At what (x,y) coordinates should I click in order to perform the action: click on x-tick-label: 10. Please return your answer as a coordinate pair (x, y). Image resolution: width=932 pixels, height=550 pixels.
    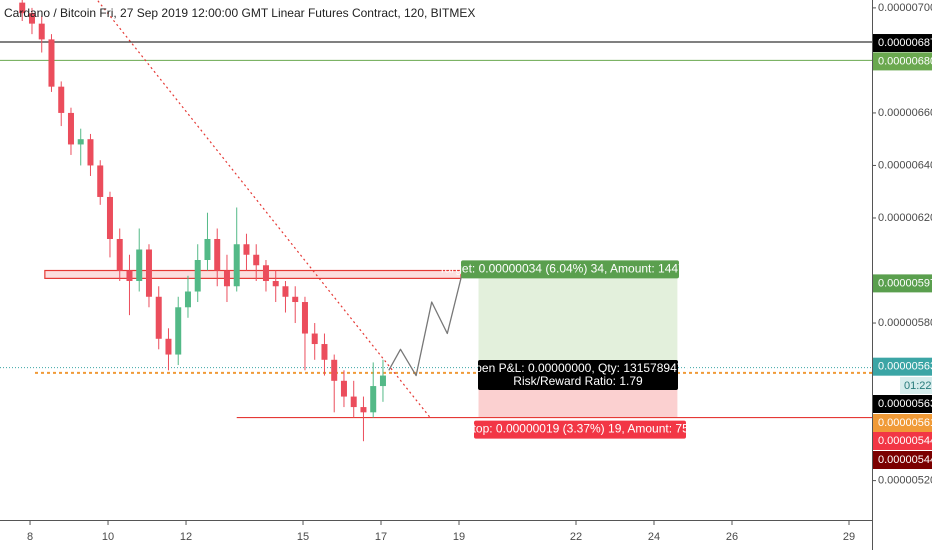
    Looking at the image, I should click on (108, 537).